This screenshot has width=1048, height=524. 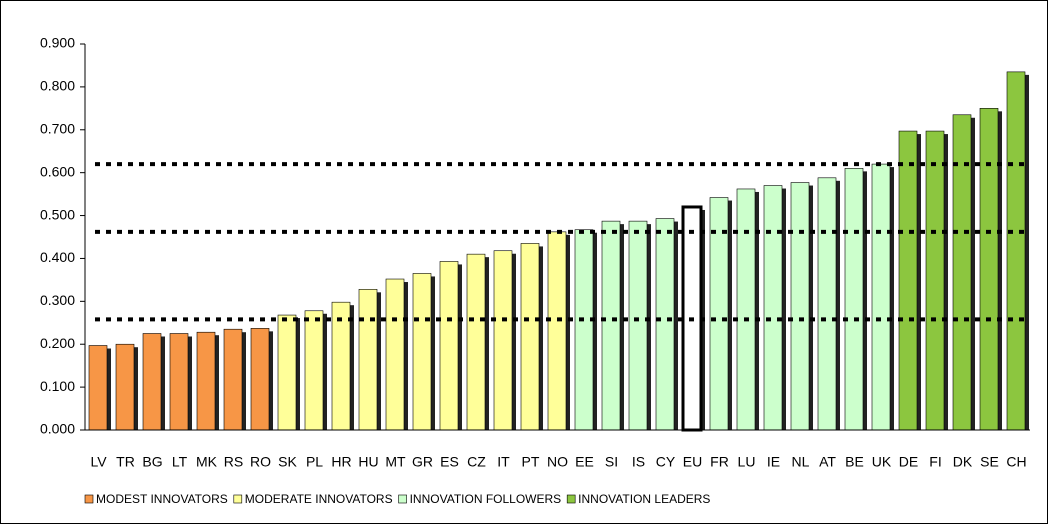 I want to click on x-tick-label: LV, so click(x=98, y=462).